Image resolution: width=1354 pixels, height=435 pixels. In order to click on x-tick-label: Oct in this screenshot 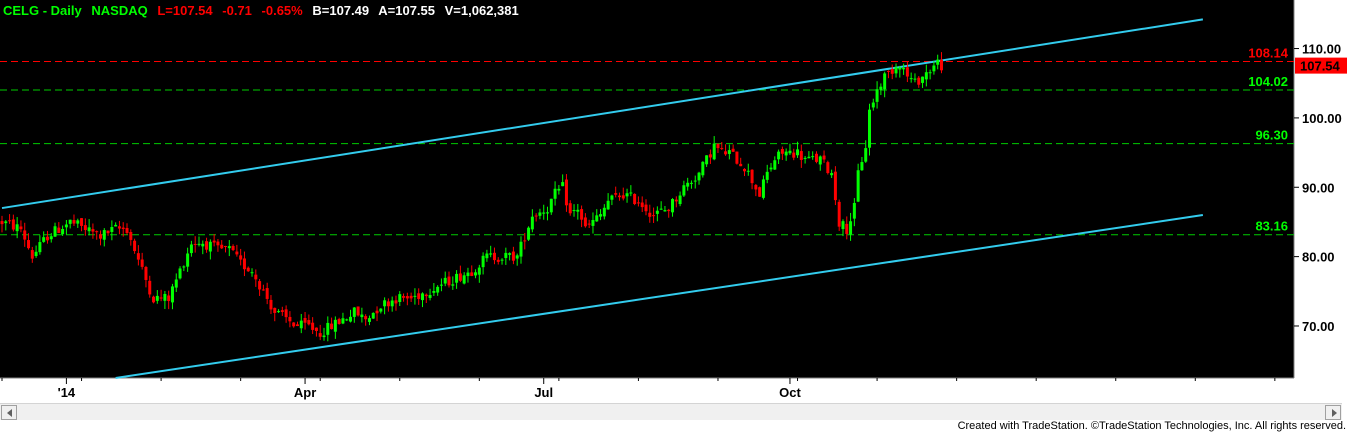, I will do `click(790, 392)`.